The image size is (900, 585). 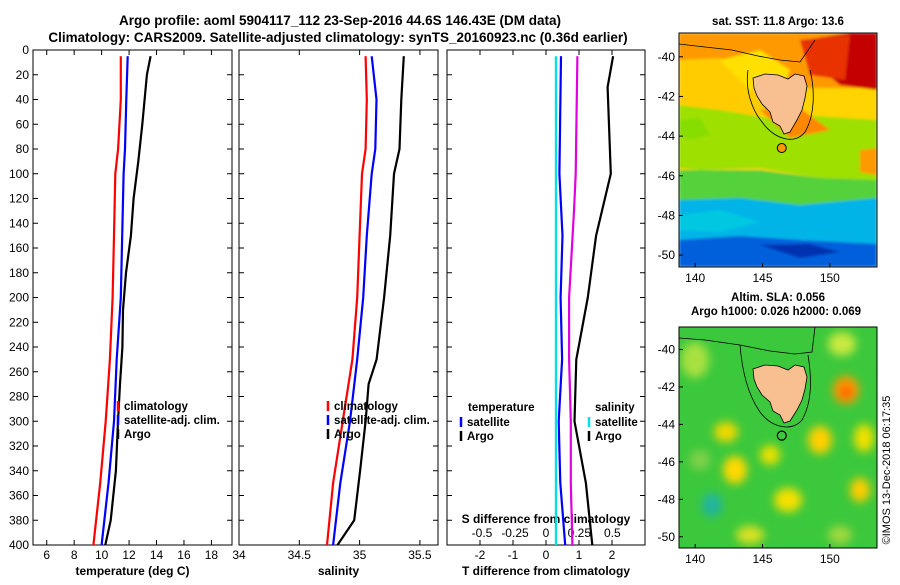 What do you see at coordinates (19, 322) in the screenshot?
I see `y-tick-label: 220` at bounding box center [19, 322].